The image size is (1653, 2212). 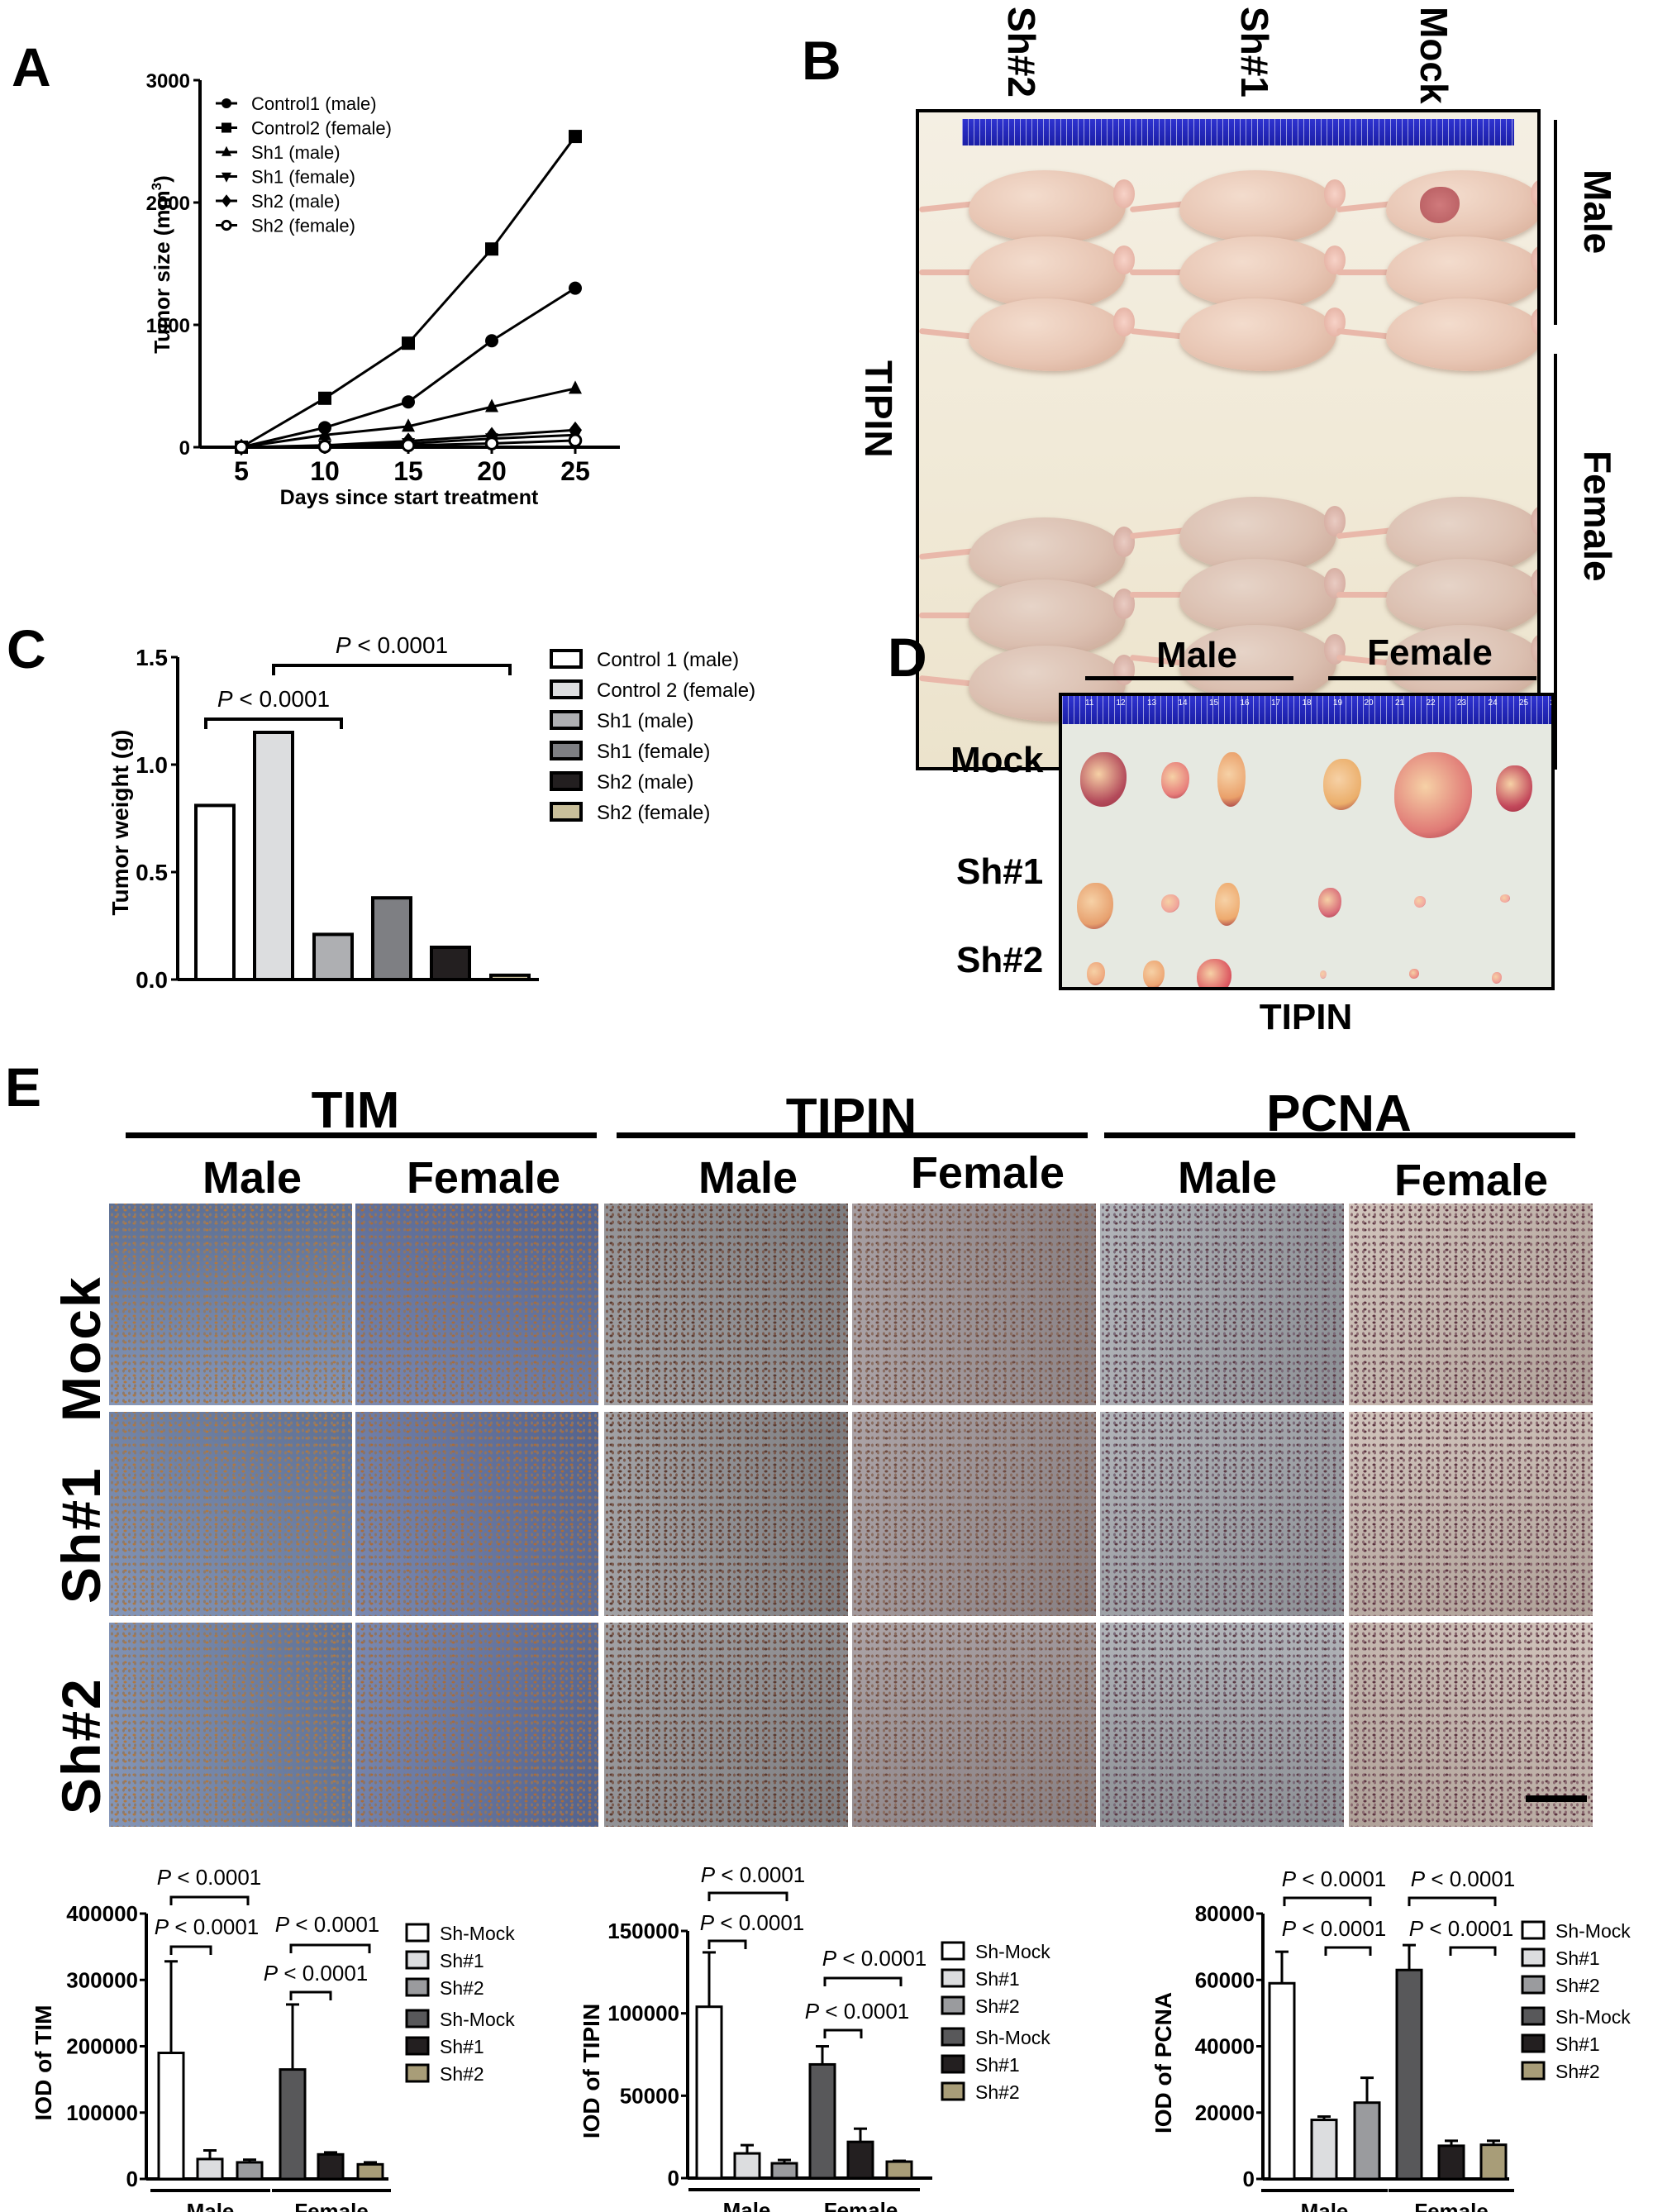 I want to click on svg-text: Control1 (male), so click(x=314, y=103).